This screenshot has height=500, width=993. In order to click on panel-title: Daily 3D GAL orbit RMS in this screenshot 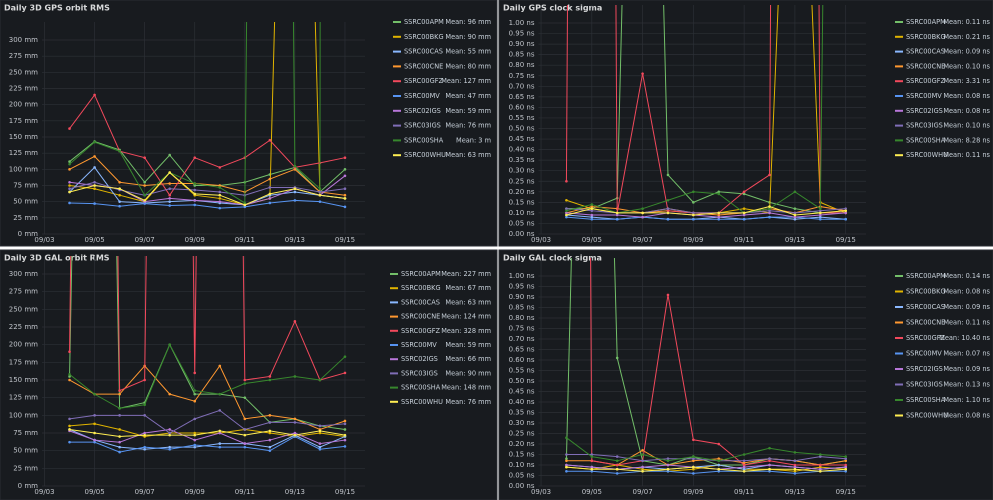, I will do `click(57, 258)`.